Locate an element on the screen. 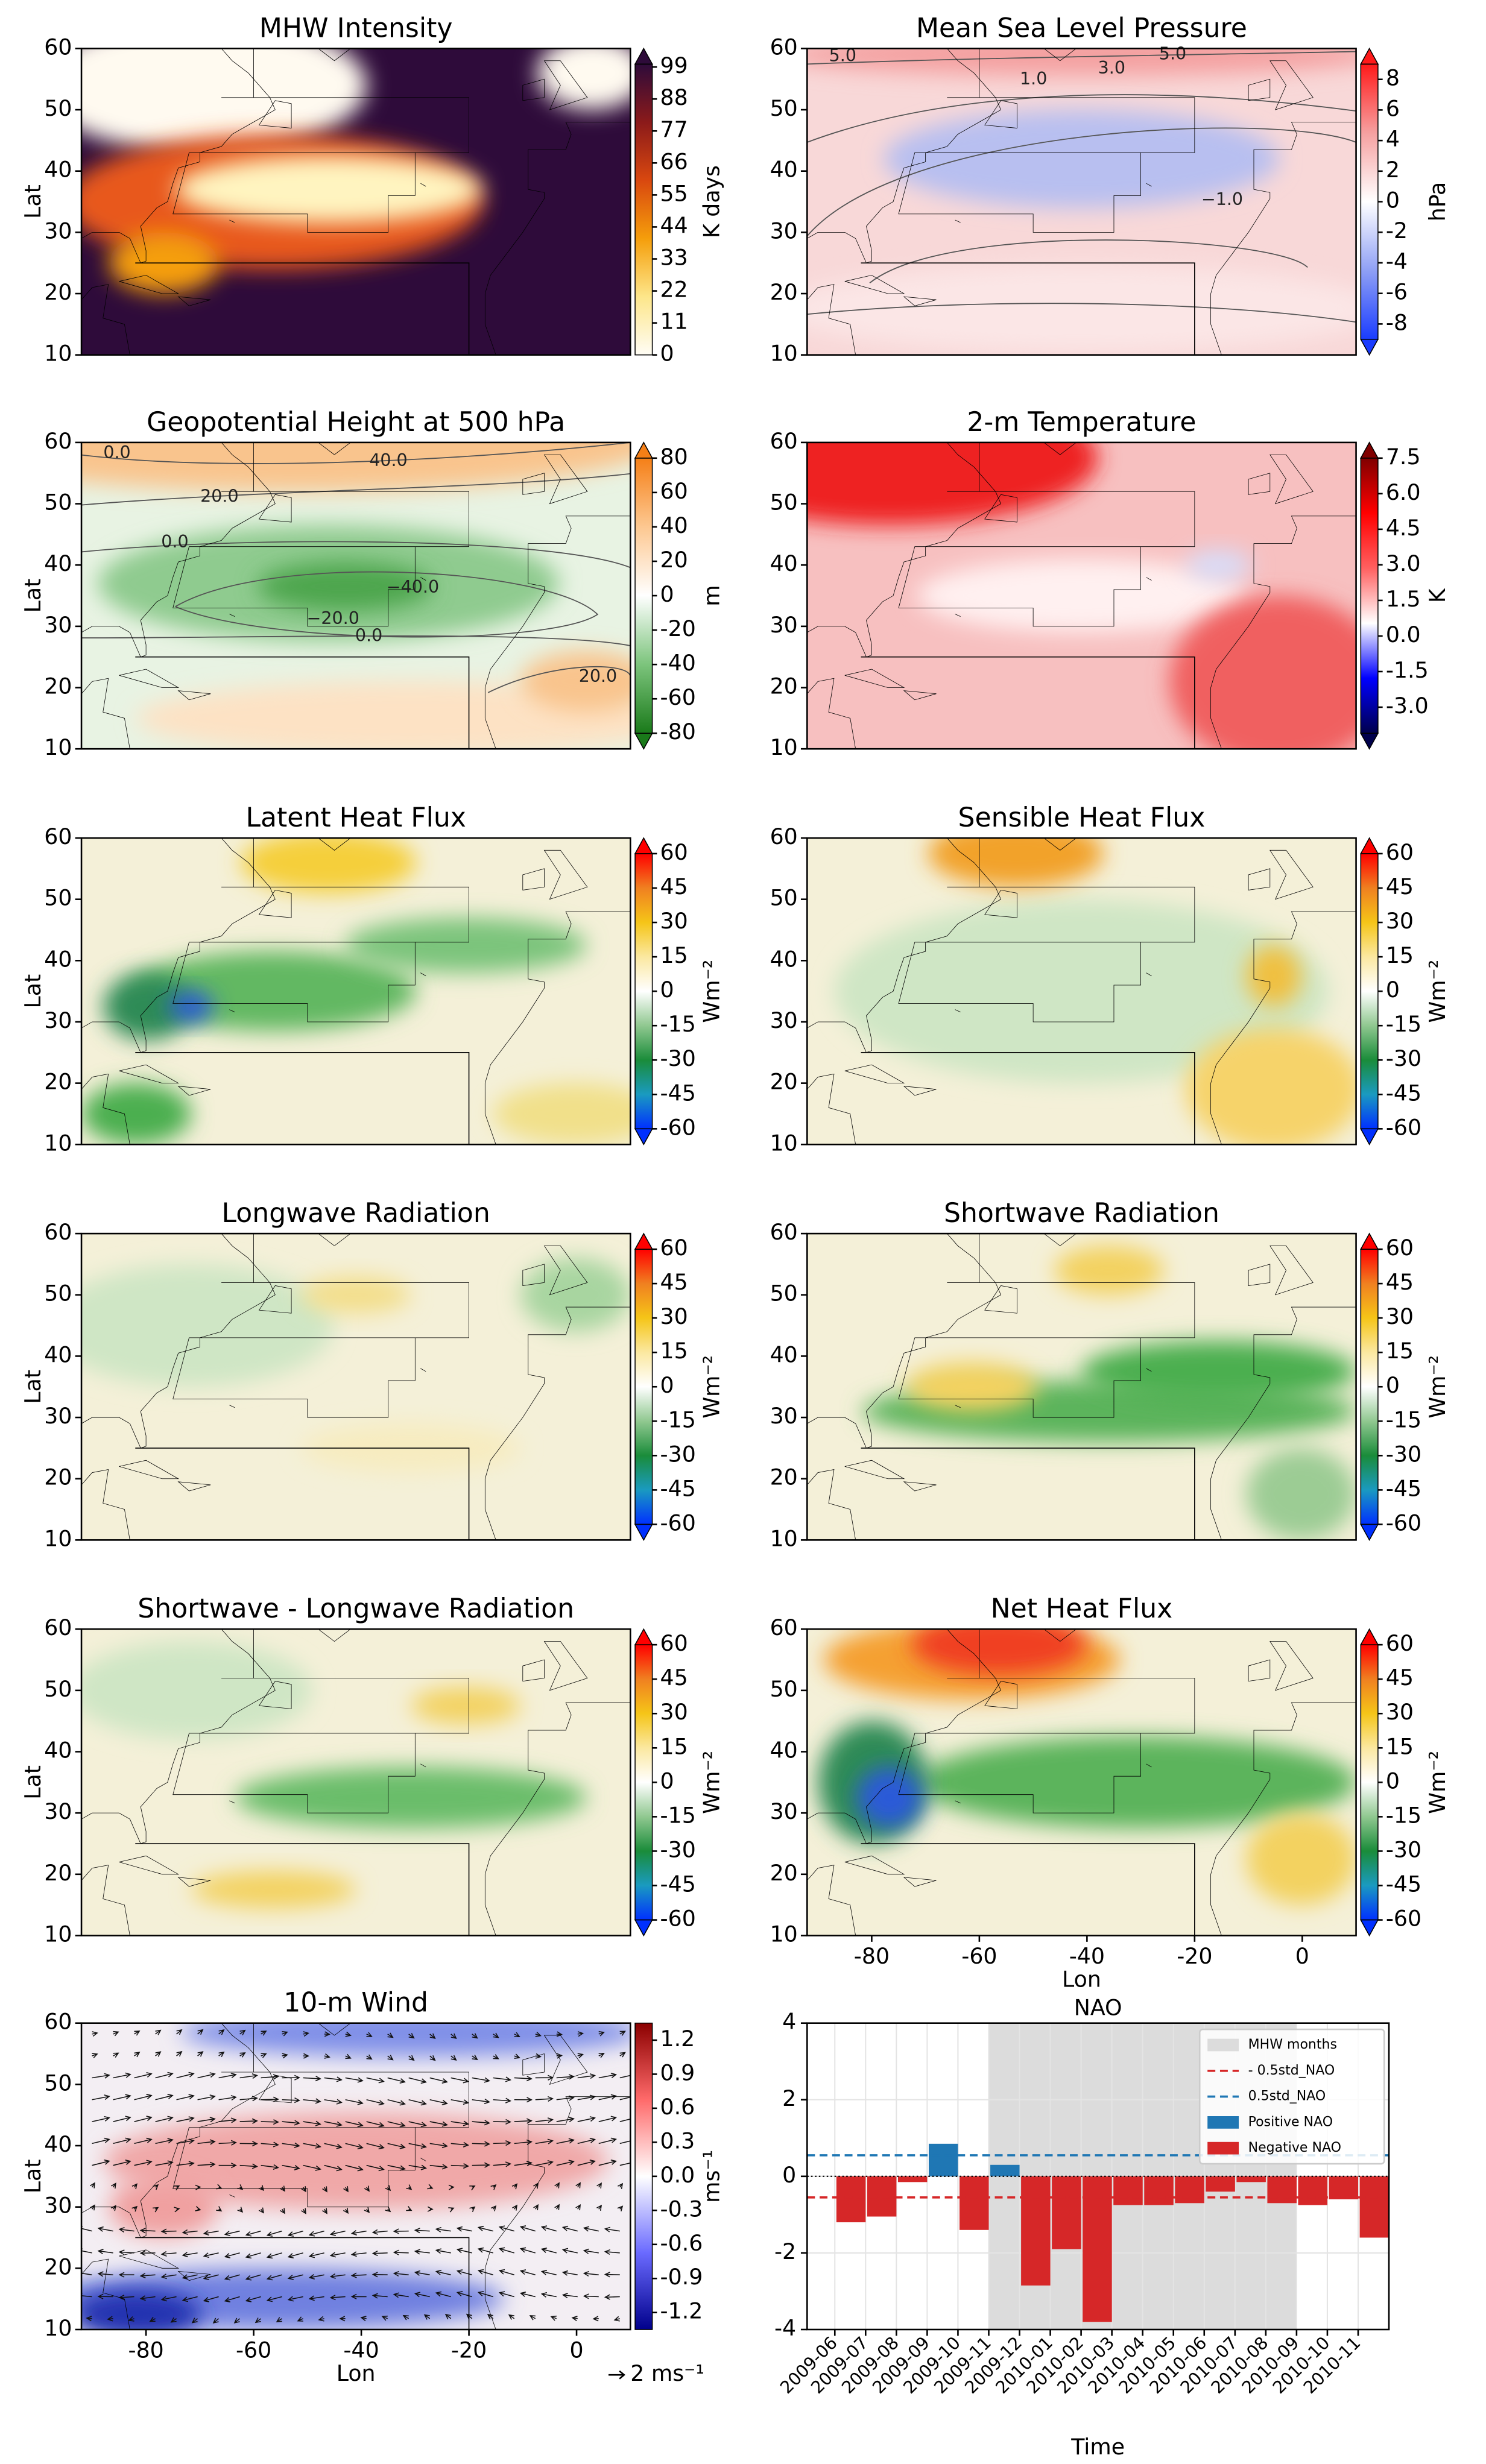 This screenshot has width=1486, height=2464. x-tick-label: 0 is located at coordinates (576, 2350).